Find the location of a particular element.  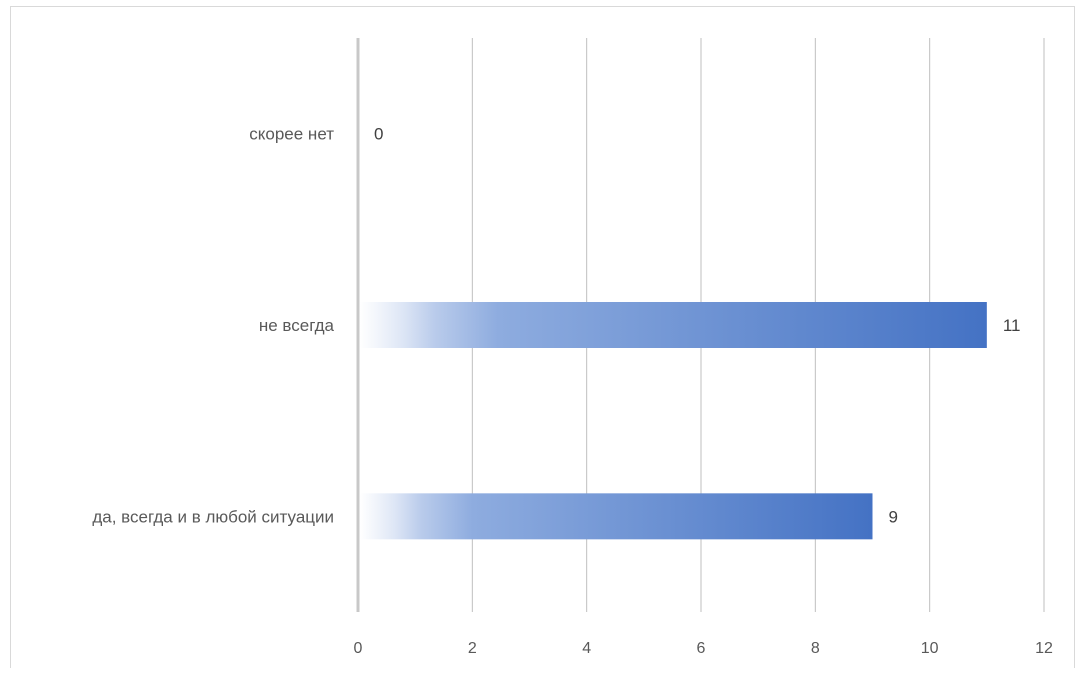

x-tick-label-8: 8 is located at coordinates (815, 648).